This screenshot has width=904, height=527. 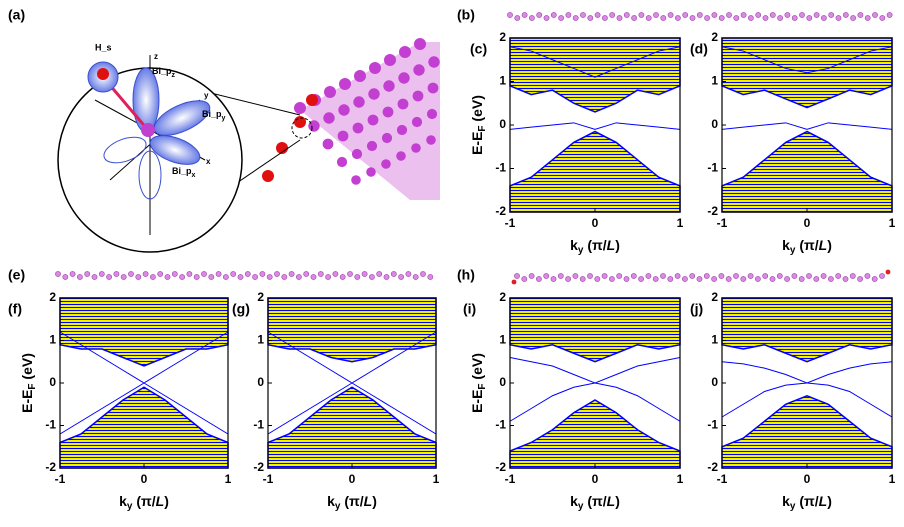 I want to click on x-tick-label: -1, so click(x=722, y=479).